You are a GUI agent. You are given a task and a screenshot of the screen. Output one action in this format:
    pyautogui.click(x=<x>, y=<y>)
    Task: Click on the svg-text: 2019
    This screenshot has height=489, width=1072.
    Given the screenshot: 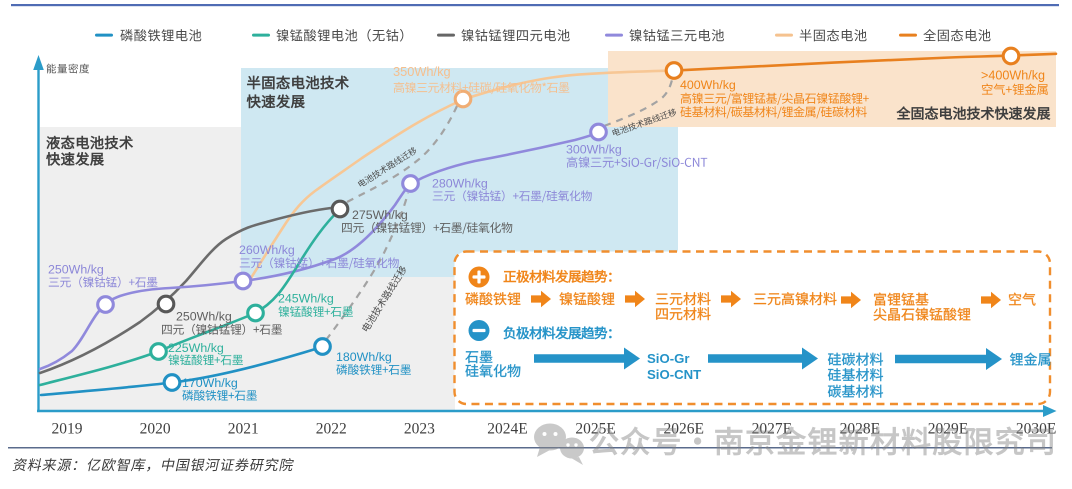 What is the action you would take?
    pyautogui.click(x=67, y=429)
    